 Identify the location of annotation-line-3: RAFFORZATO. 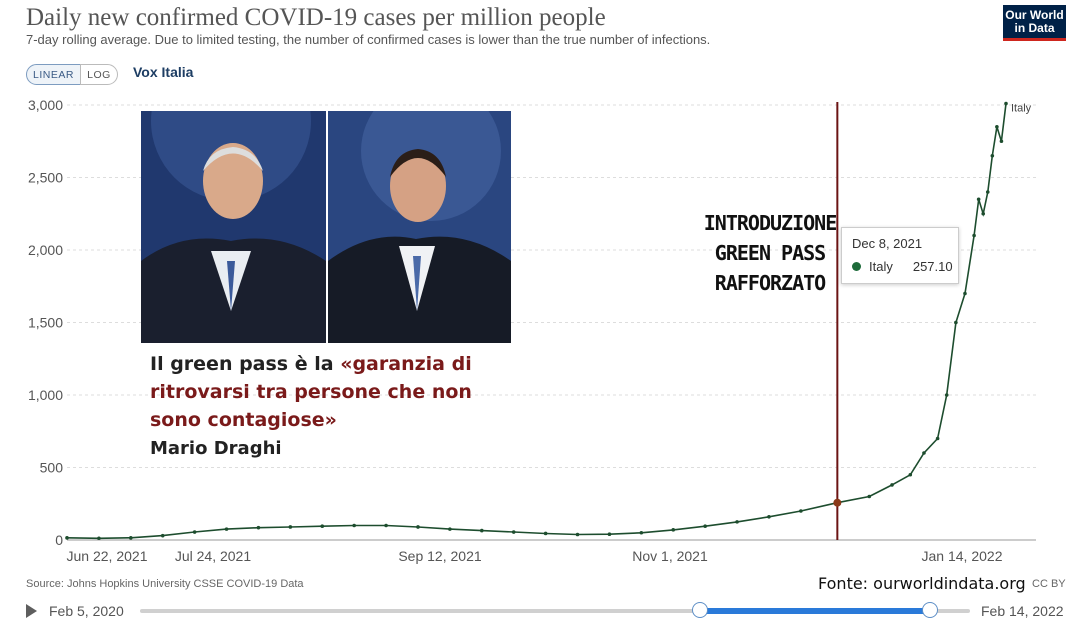
(770, 283).